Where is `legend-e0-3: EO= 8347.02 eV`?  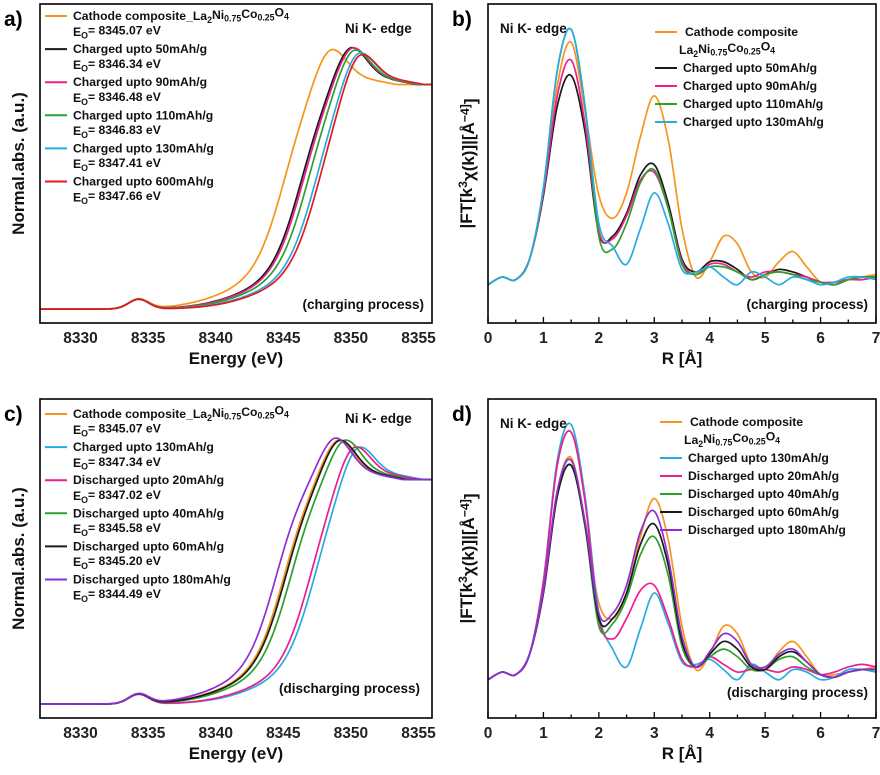
legend-e0-3: EO= 8347.02 eV is located at coordinates (117, 496).